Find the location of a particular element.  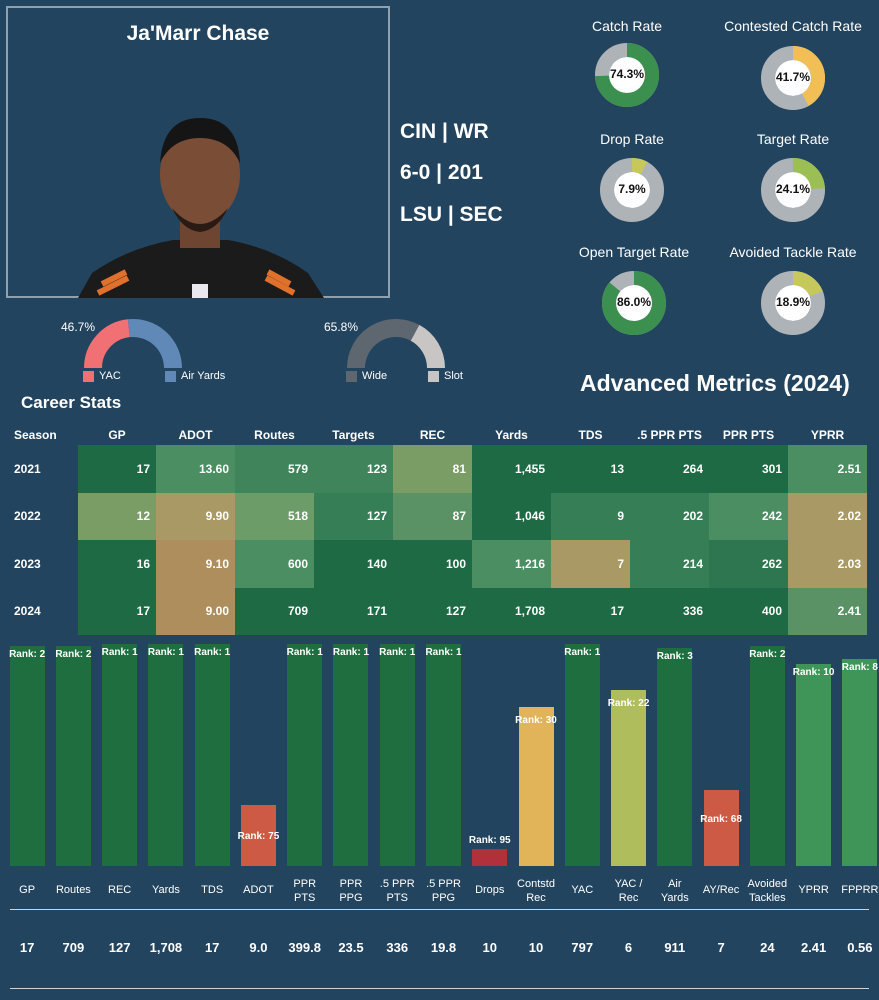

player-photo is located at coordinates (201, 208).